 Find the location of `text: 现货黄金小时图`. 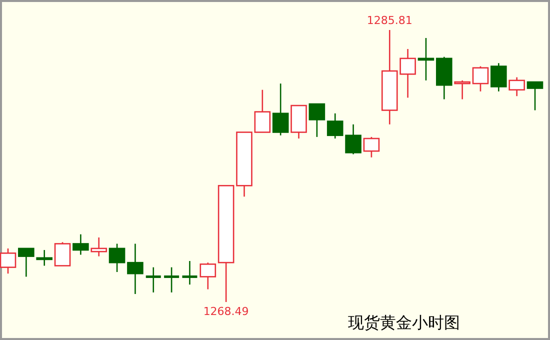

text: 现货黄金小时图 is located at coordinates (404, 323).